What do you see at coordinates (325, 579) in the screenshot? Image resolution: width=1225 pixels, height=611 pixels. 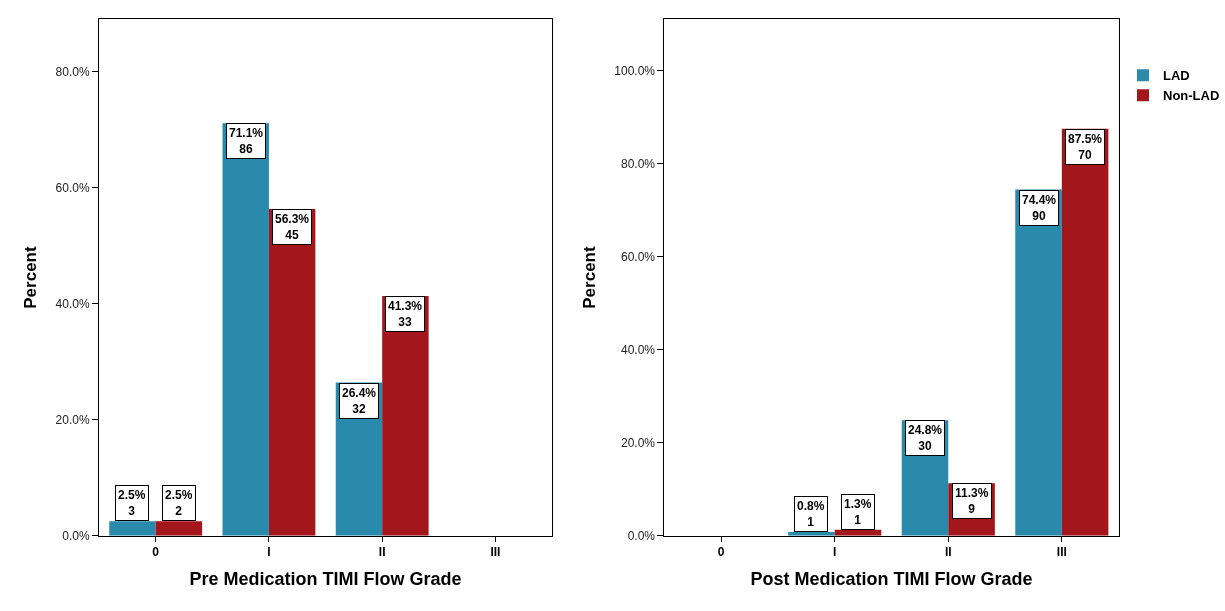 I see `x-axis-title: Pre Medication TIMI Flow Grade` at bounding box center [325, 579].